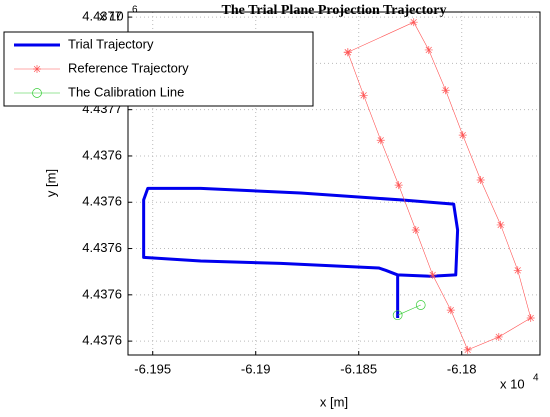 The image size is (550, 417). What do you see at coordinates (152, 368) in the screenshot?
I see `x-tick-label: -6.195` at bounding box center [152, 368].